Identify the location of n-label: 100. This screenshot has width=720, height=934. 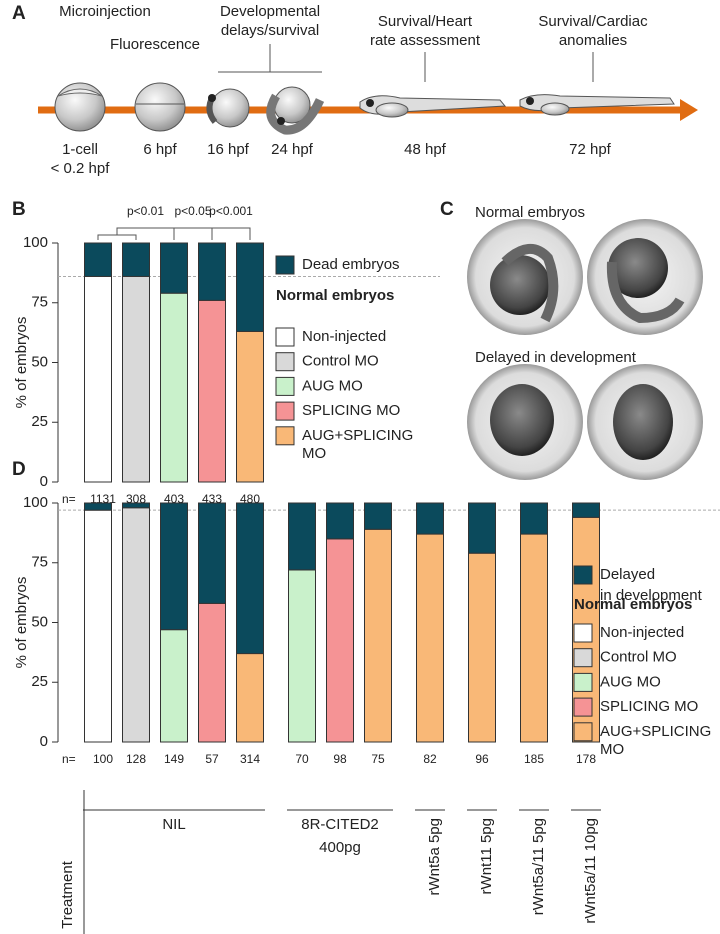
(103, 759).